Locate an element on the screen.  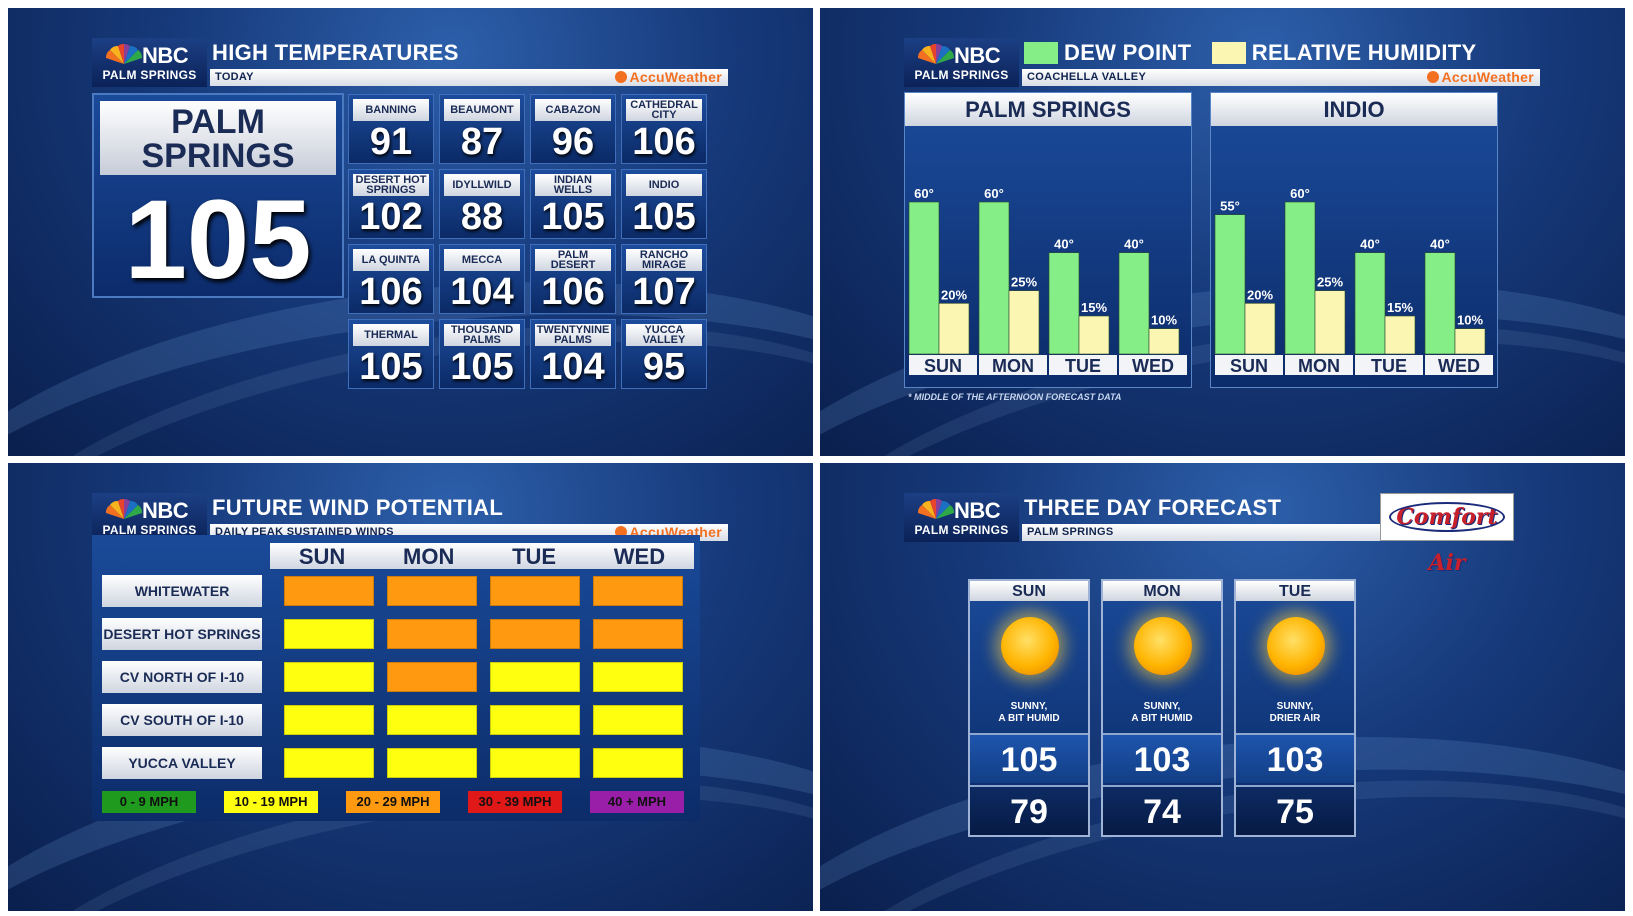
legend-relative-humidity: RELATIVE HUMIDITY is located at coordinates (1364, 52).